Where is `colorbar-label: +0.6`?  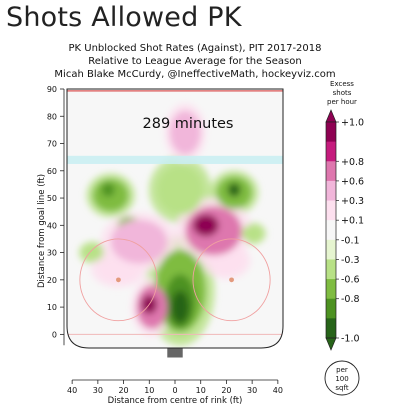
colorbar-label: +0.6 is located at coordinates (352, 181).